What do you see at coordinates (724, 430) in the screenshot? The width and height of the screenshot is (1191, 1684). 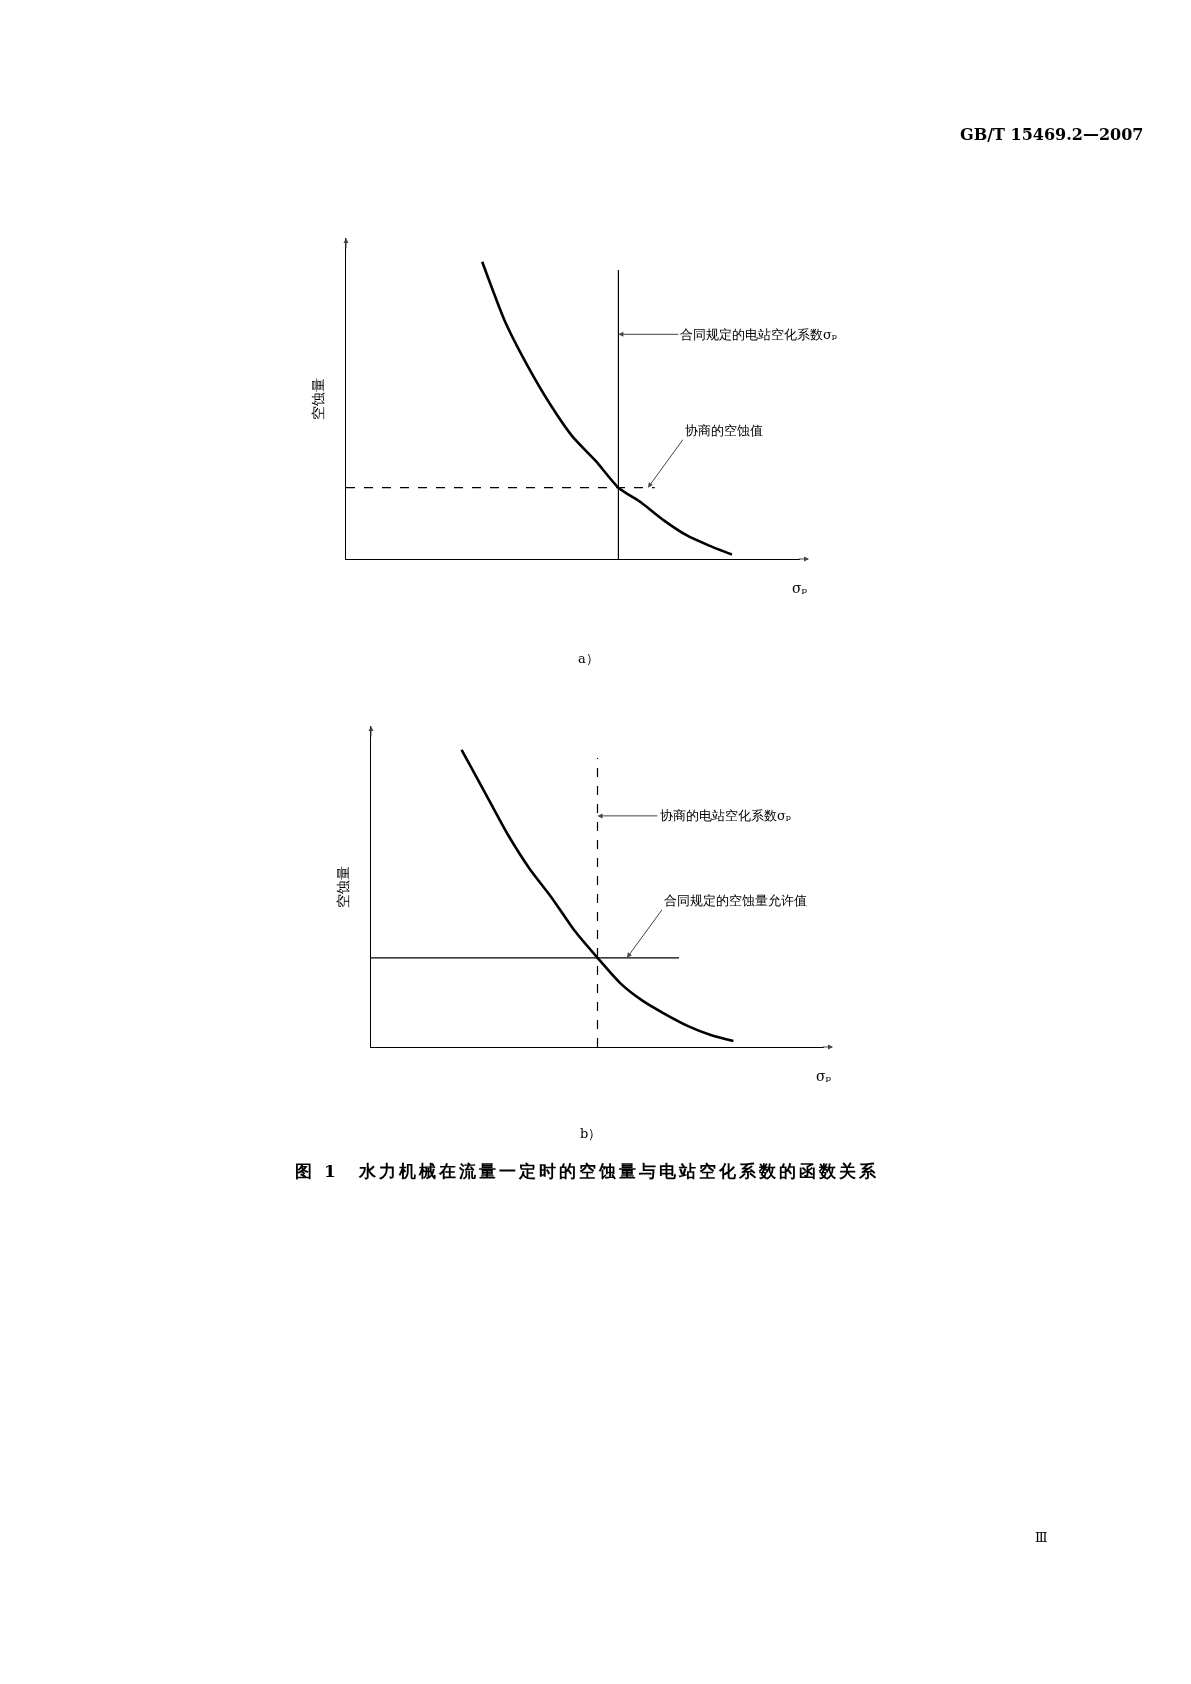 I see `ref-line-label: 协商的空蚀值` at bounding box center [724, 430].